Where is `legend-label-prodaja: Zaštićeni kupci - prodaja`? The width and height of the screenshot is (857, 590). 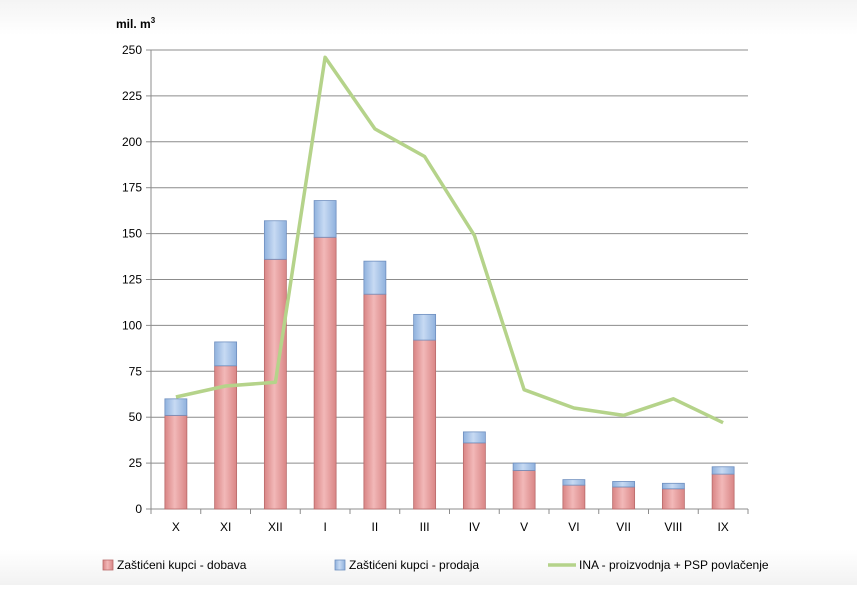
legend-label-prodaja: Zaštićeni kupci - prodaja is located at coordinates (414, 565).